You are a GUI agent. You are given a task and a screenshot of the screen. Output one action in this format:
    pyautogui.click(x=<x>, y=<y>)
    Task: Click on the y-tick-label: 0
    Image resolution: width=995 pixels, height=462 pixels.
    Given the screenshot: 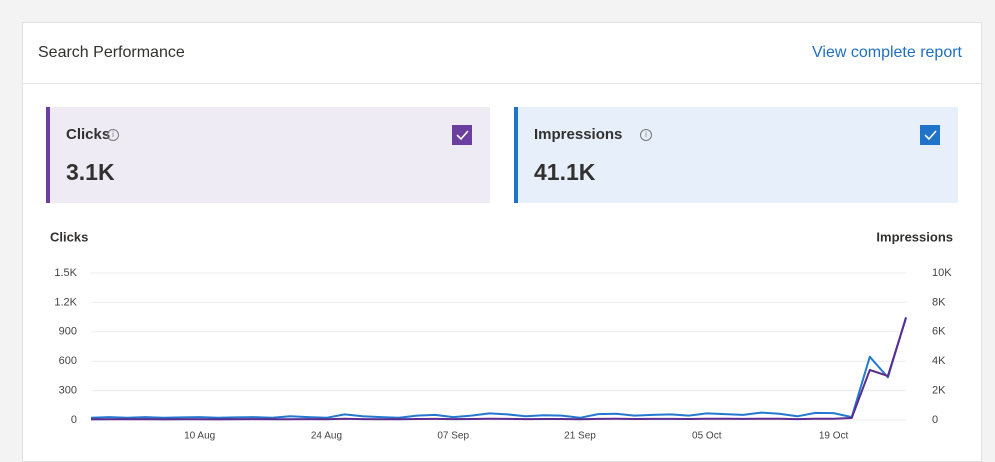 What is the action you would take?
    pyautogui.click(x=74, y=420)
    